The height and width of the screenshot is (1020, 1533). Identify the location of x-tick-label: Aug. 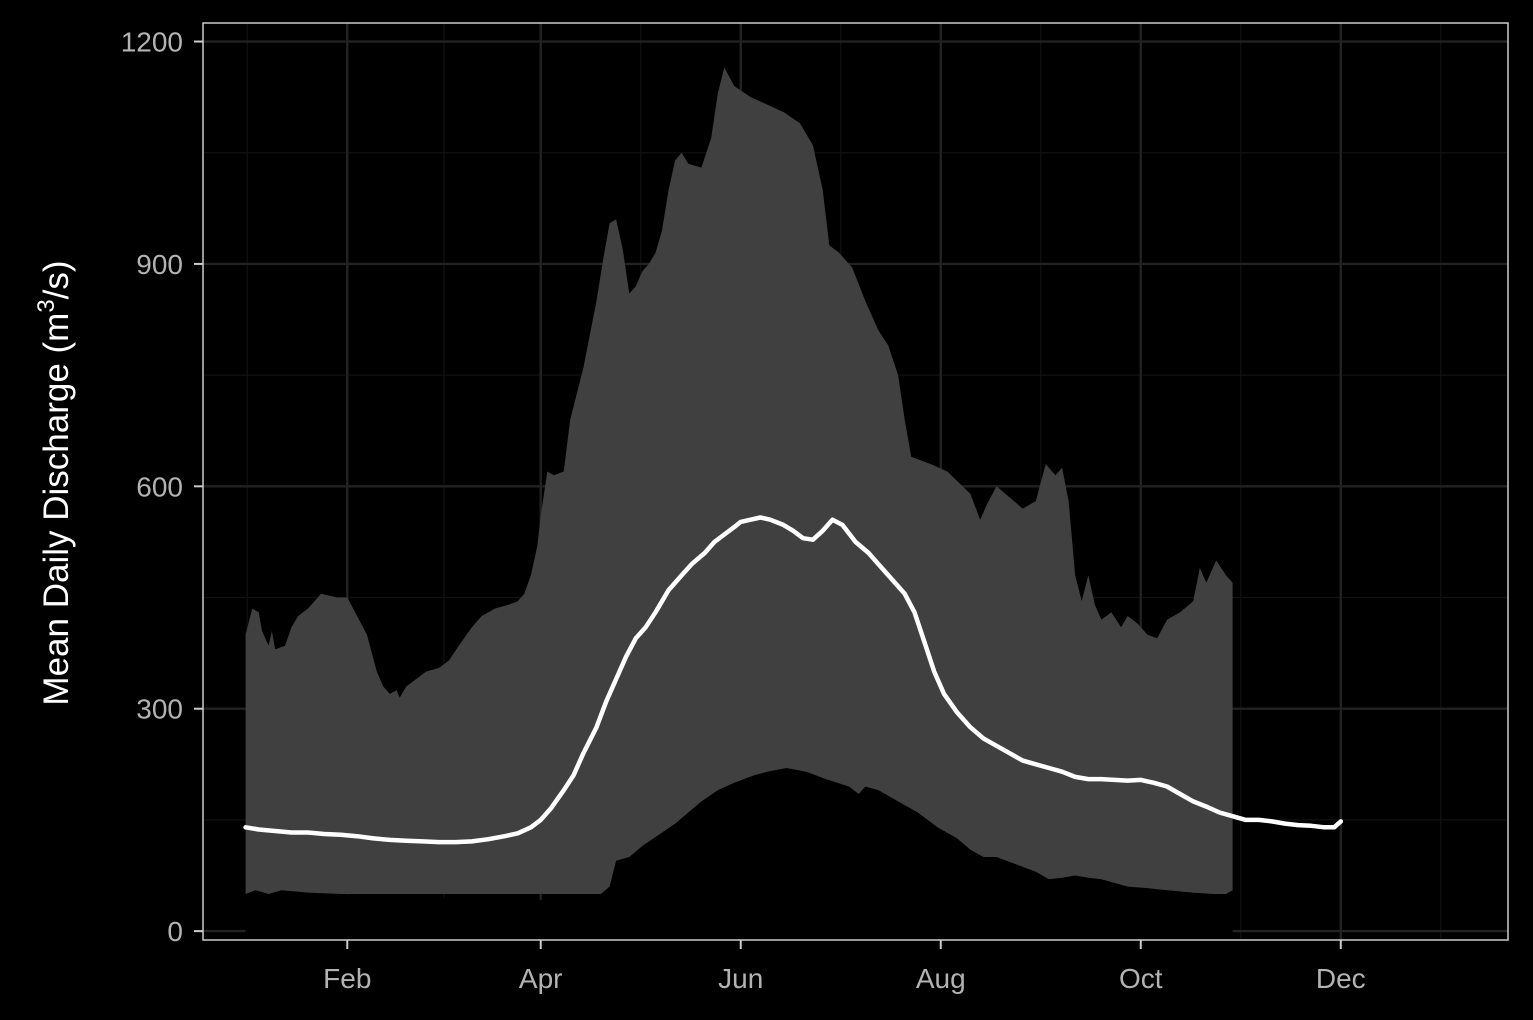
(941, 978).